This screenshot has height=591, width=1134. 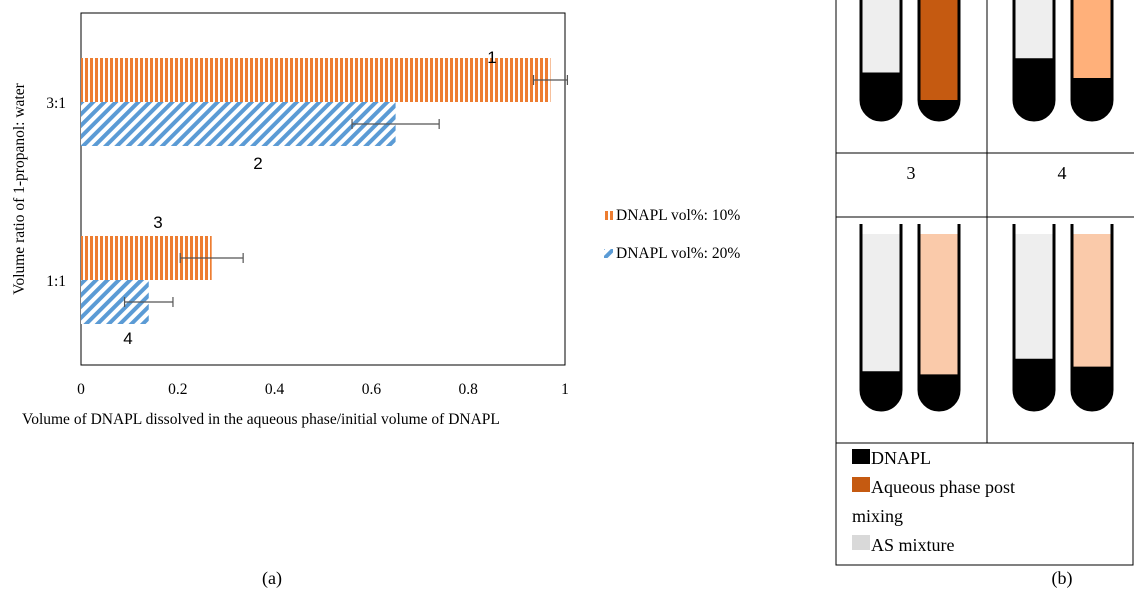 What do you see at coordinates (491, 57) in the screenshot?
I see `bar-number-label: 1` at bounding box center [491, 57].